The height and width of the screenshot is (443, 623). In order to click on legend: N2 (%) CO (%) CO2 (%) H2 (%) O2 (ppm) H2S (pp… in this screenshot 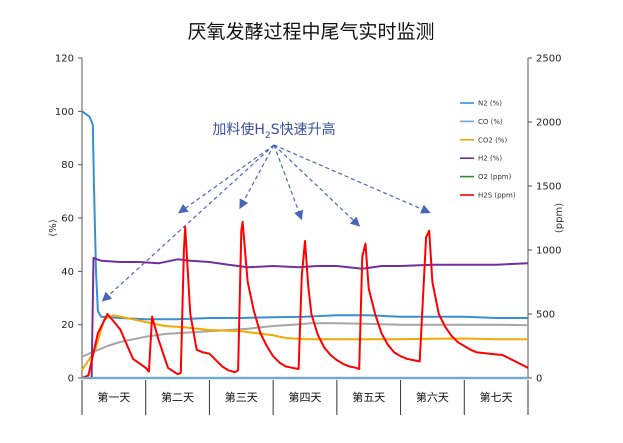, I will do `click(488, 150)`.